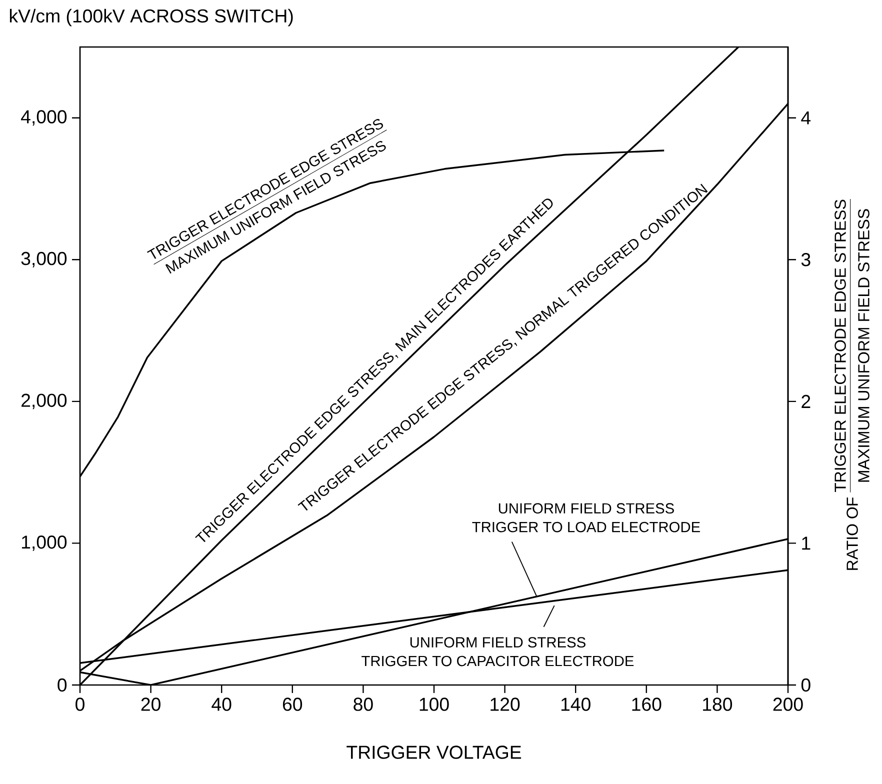 This screenshot has width=882, height=784. I want to click on x-tick-label: 20, so click(150, 704).